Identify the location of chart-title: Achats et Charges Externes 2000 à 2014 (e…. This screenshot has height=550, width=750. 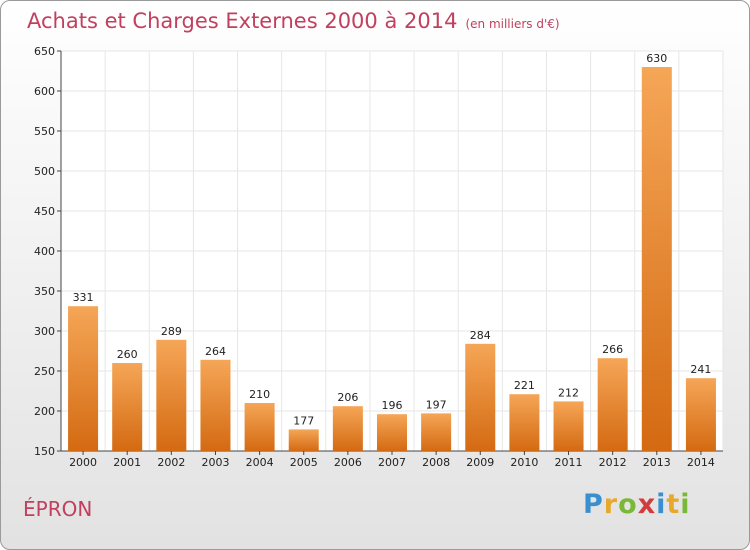
(293, 21).